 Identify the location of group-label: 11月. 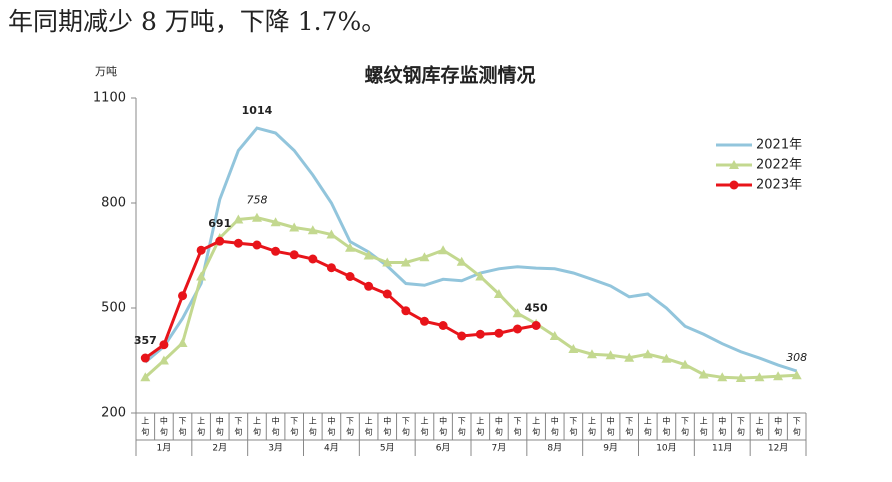
(722, 448).